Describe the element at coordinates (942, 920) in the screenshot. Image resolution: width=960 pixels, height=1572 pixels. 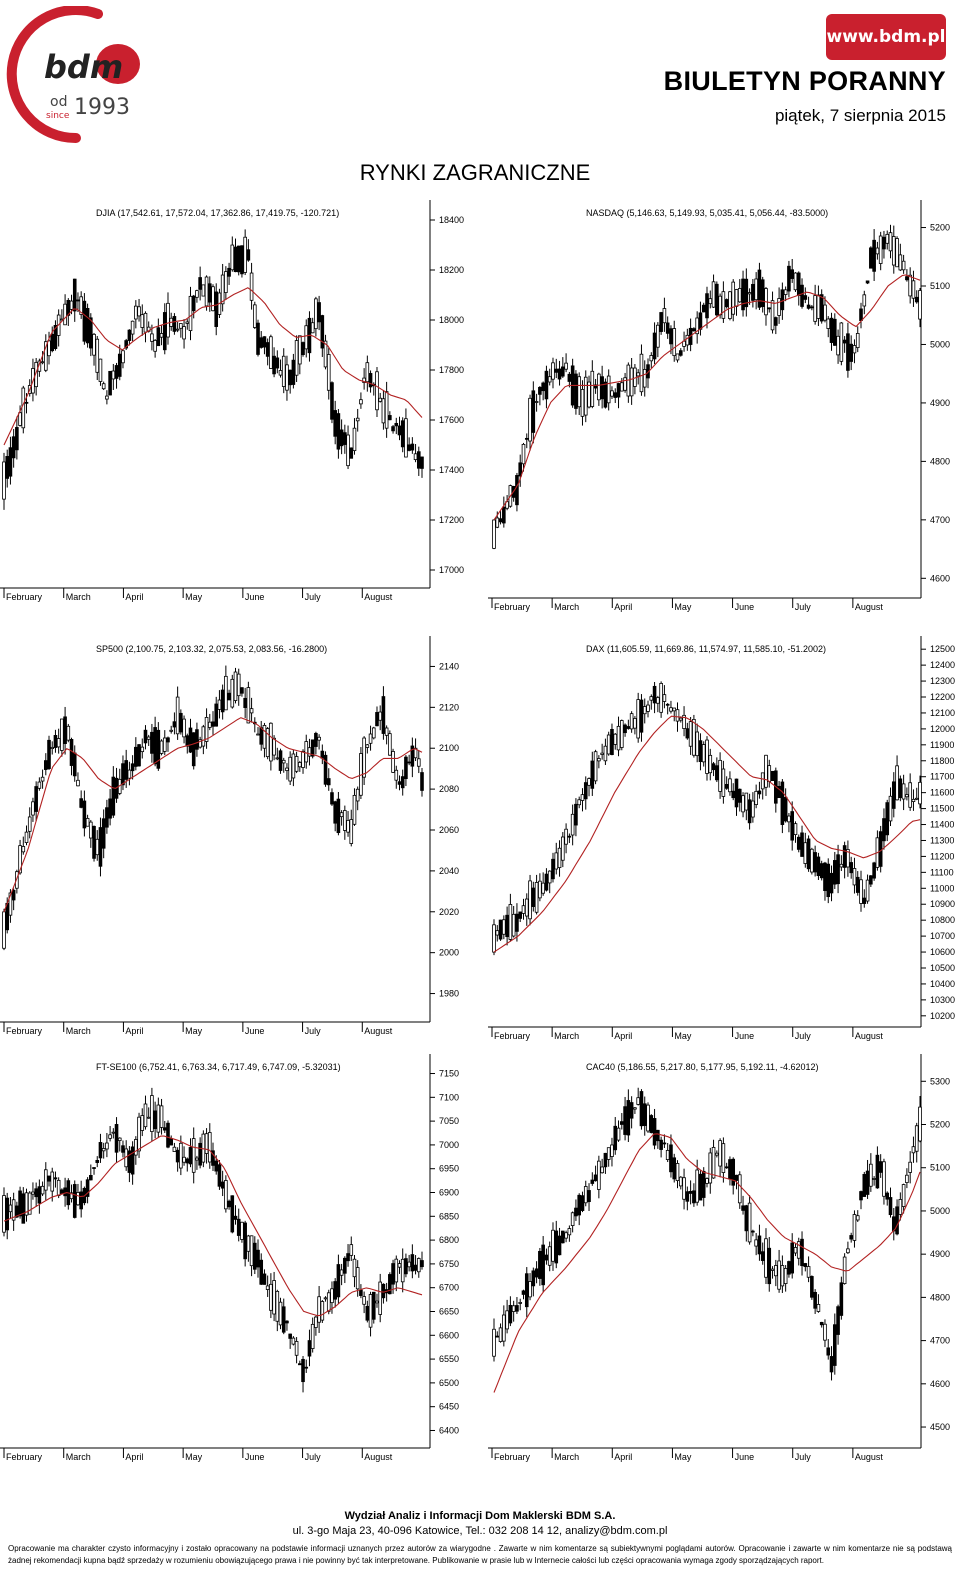
I see `y-tick-label: 10800` at that location.